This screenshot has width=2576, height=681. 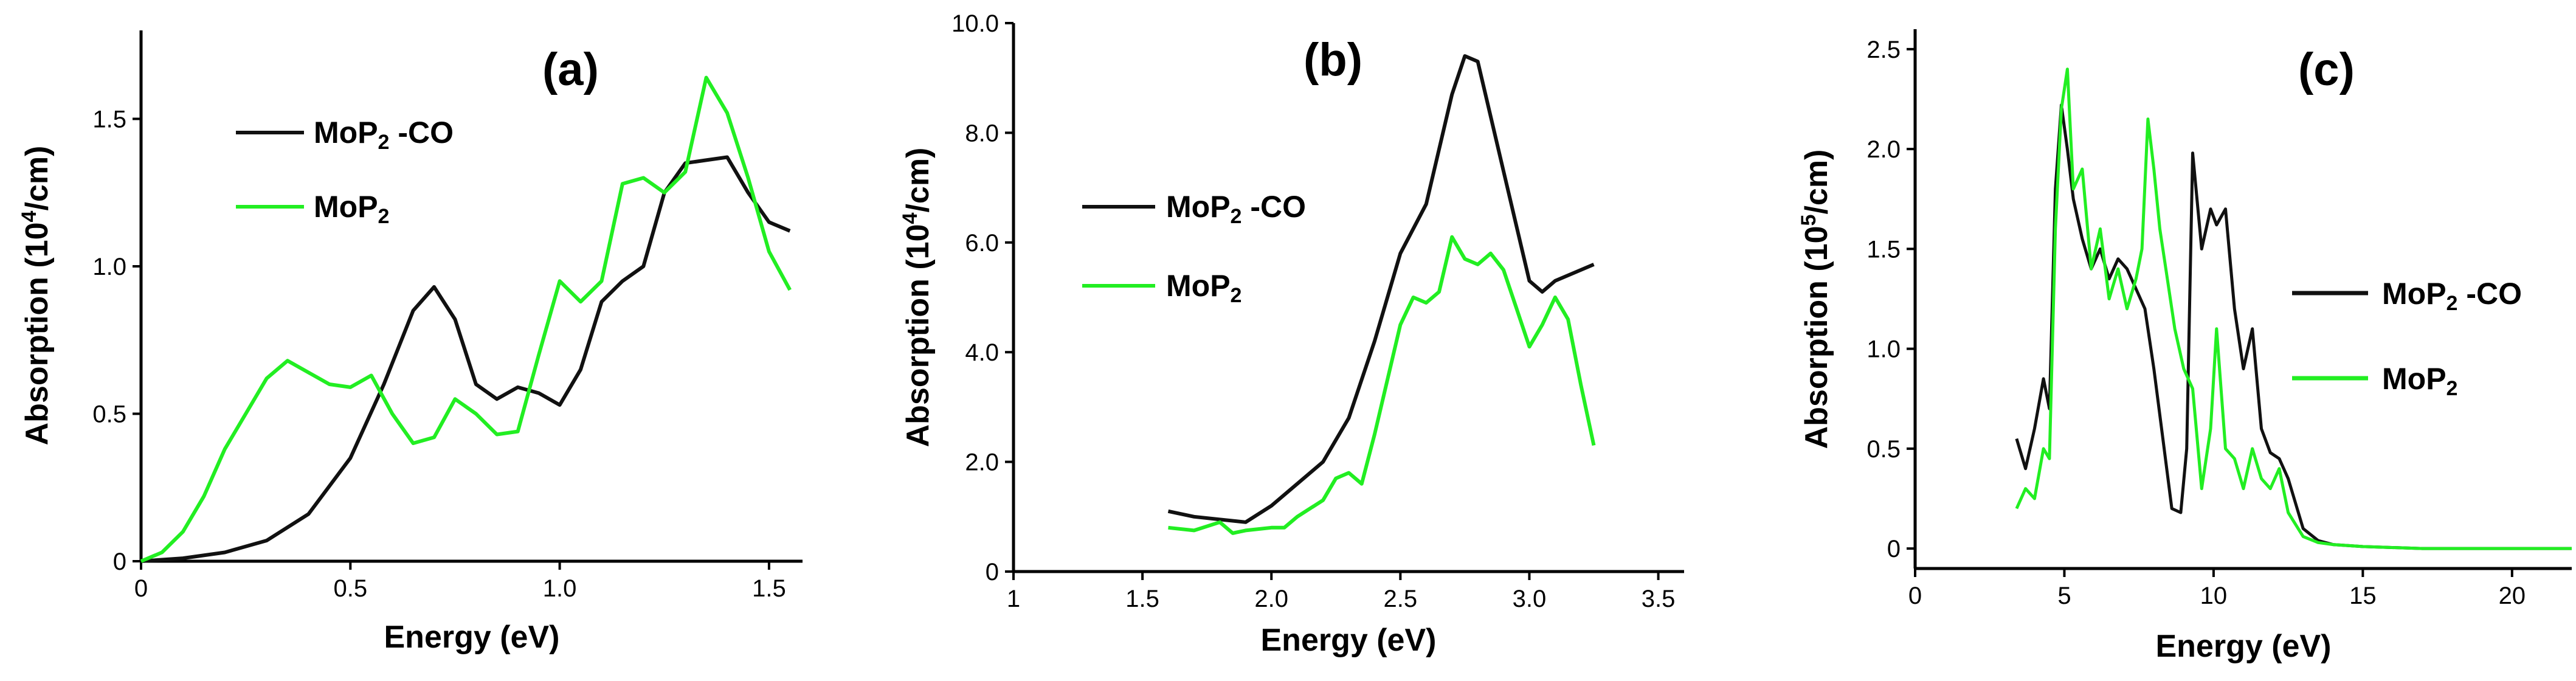 I want to click on panel-c-x-tick-label: 0, so click(x=1915, y=595).